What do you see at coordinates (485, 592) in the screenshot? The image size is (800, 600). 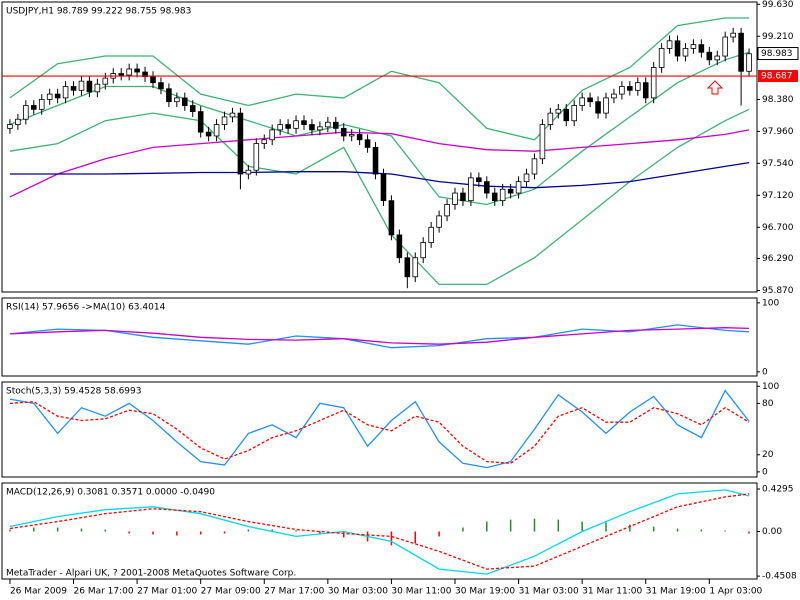 I see `x-tick-label: 30 Mar 19:00` at bounding box center [485, 592].